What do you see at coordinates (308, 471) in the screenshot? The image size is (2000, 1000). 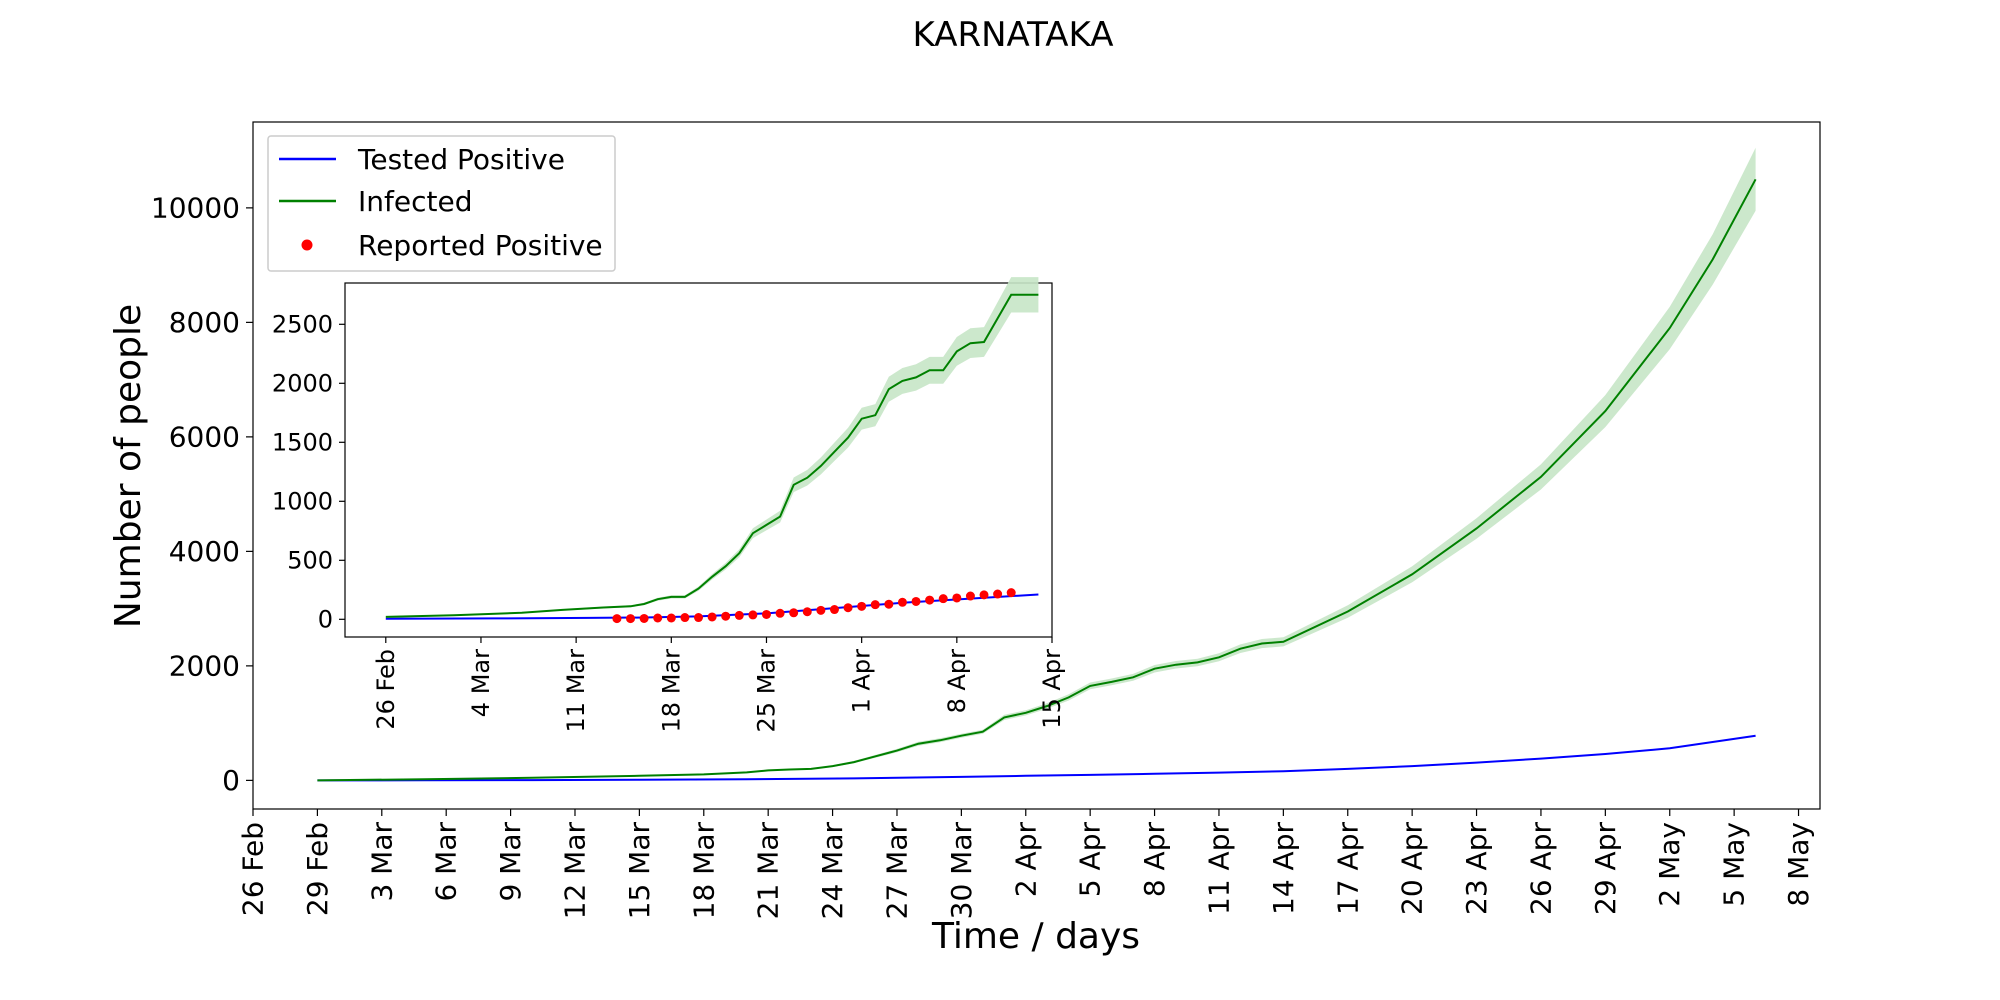 I see `inset-y-tick-group: 0 500 1000 1500 2000 2500` at bounding box center [308, 471].